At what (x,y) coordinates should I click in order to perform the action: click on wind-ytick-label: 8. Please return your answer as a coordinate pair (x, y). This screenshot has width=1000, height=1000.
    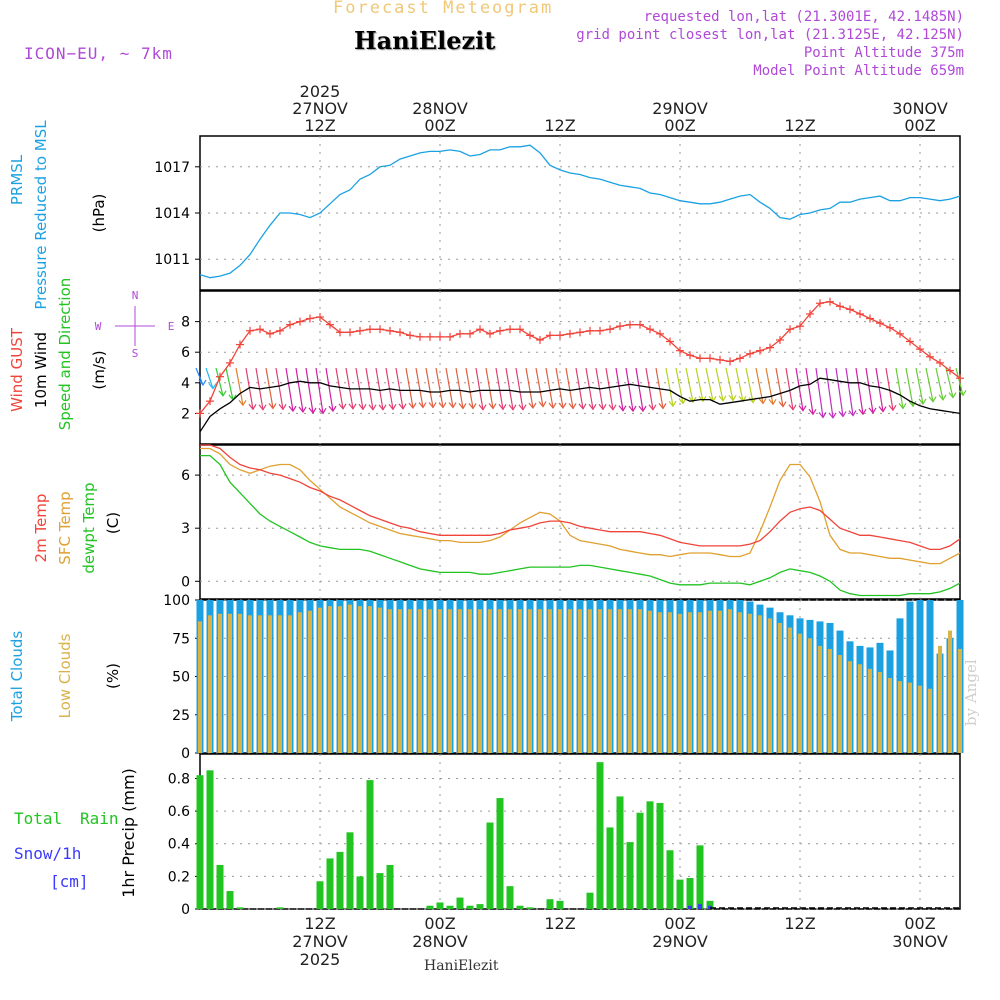
    Looking at the image, I should click on (185, 323).